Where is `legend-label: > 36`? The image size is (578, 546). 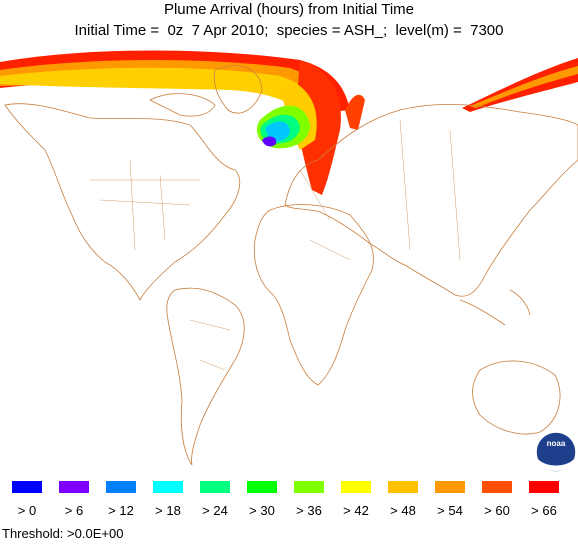 legend-label: > 36 is located at coordinates (309, 510).